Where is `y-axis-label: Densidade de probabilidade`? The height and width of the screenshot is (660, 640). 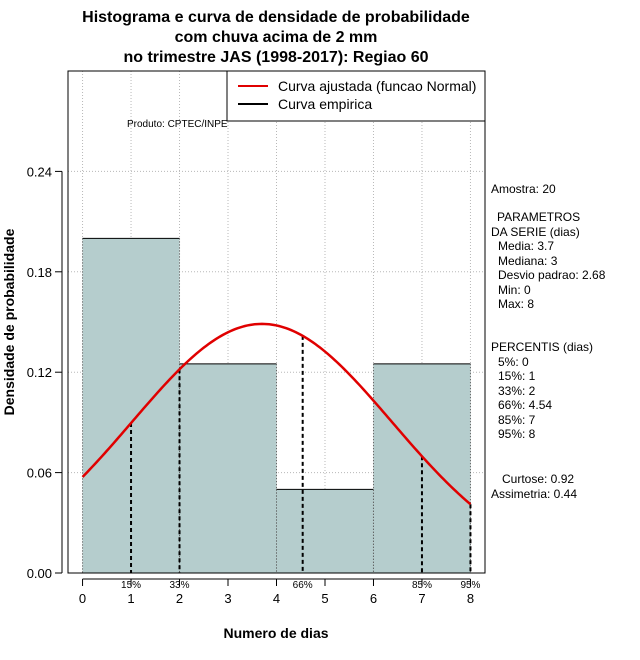 y-axis-label: Densidade de probabilidade is located at coordinates (9, 321).